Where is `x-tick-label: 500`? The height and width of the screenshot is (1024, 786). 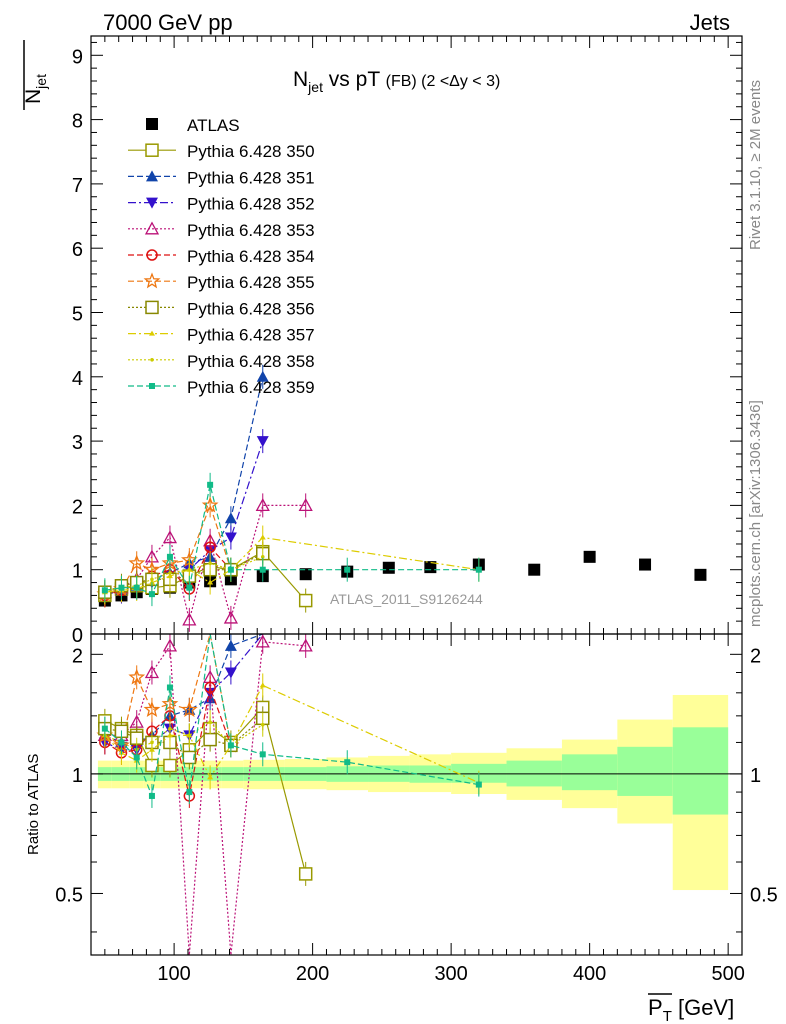 x-tick-label: 500 is located at coordinates (727, 974).